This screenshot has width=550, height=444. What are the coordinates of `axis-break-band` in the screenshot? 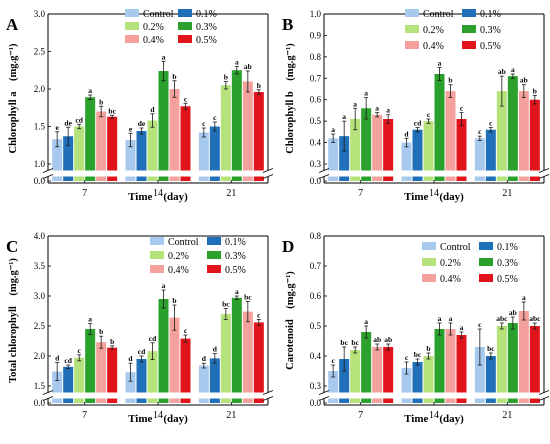 It's located at (158, 395).